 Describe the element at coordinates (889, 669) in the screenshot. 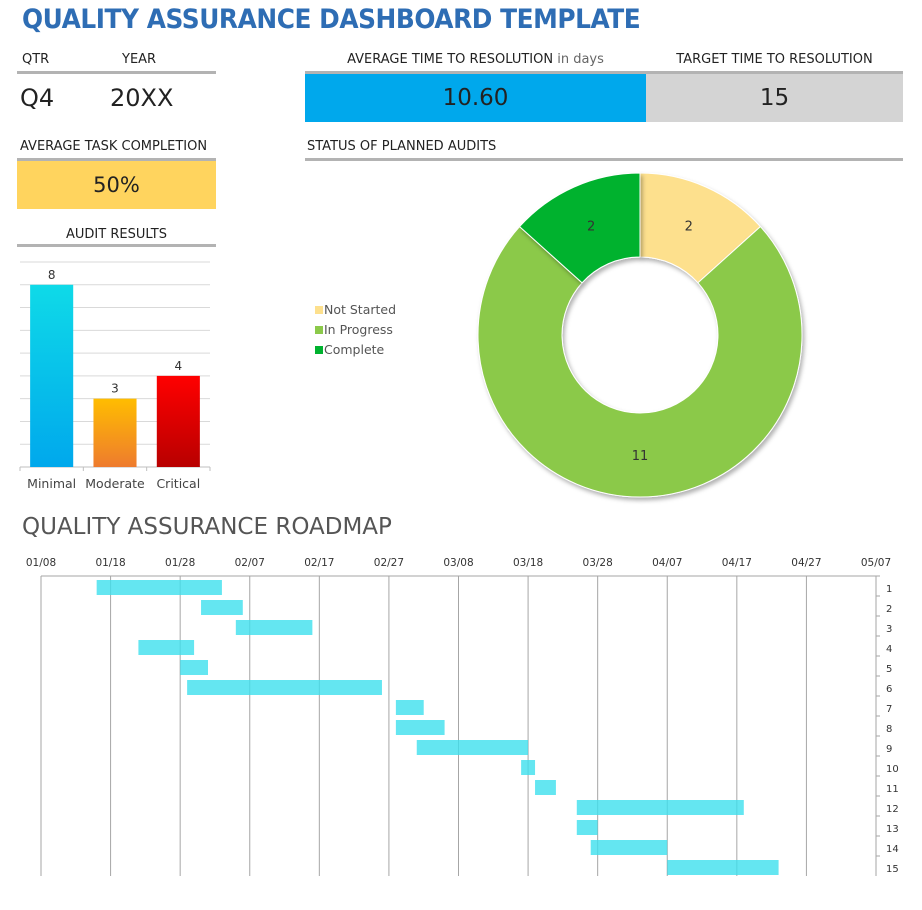

I see `task-label: 5` at that location.